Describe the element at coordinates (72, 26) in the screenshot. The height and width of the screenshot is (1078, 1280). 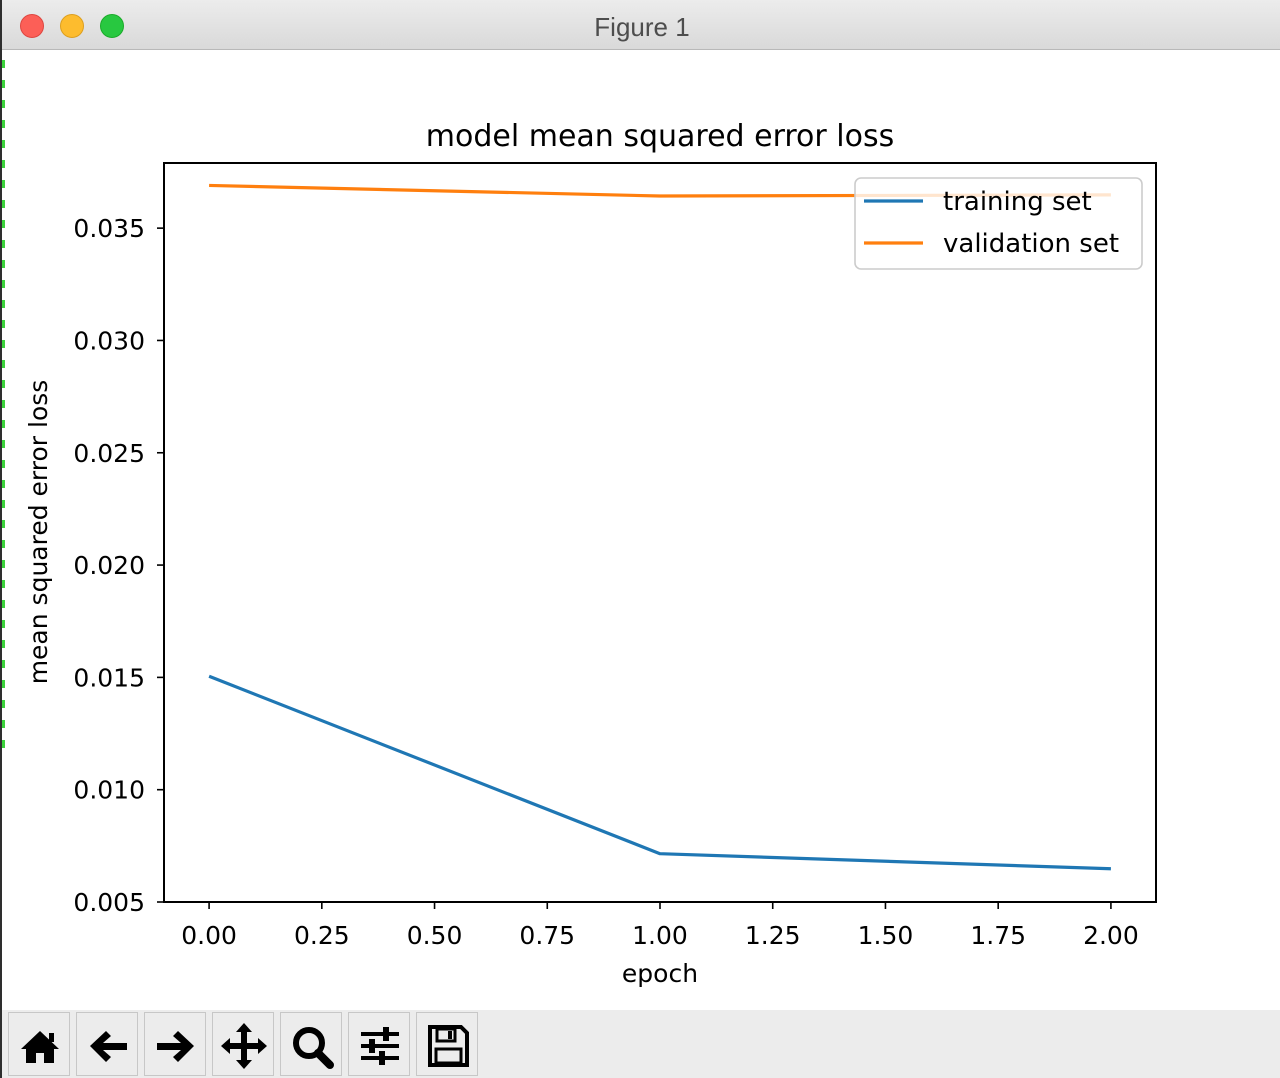
I see `minimize-window-button` at that location.